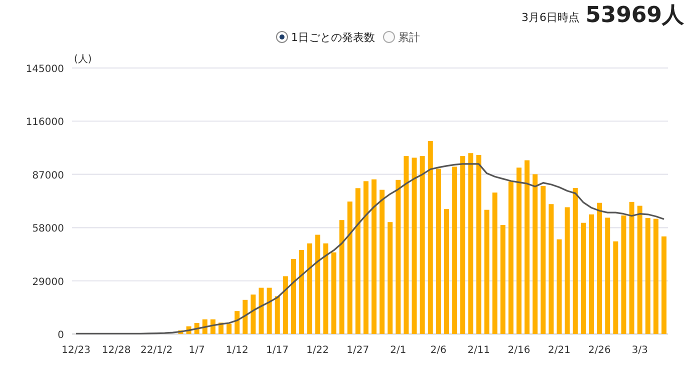 This screenshot has width=690, height=388. I want to click on text: 3月6日時点, so click(550, 17).